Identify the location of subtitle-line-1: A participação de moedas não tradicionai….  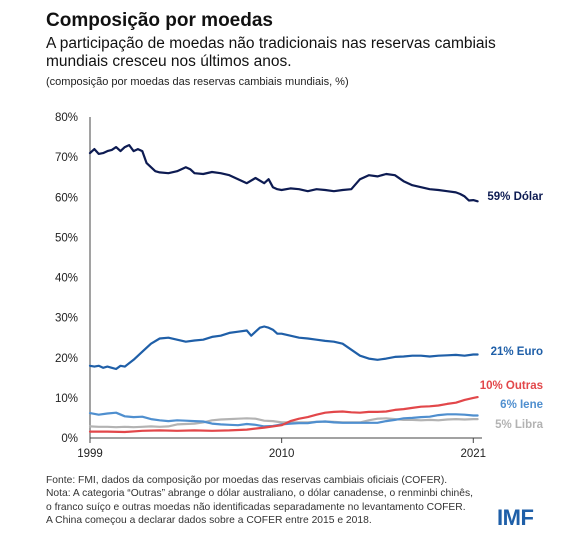
(271, 43).